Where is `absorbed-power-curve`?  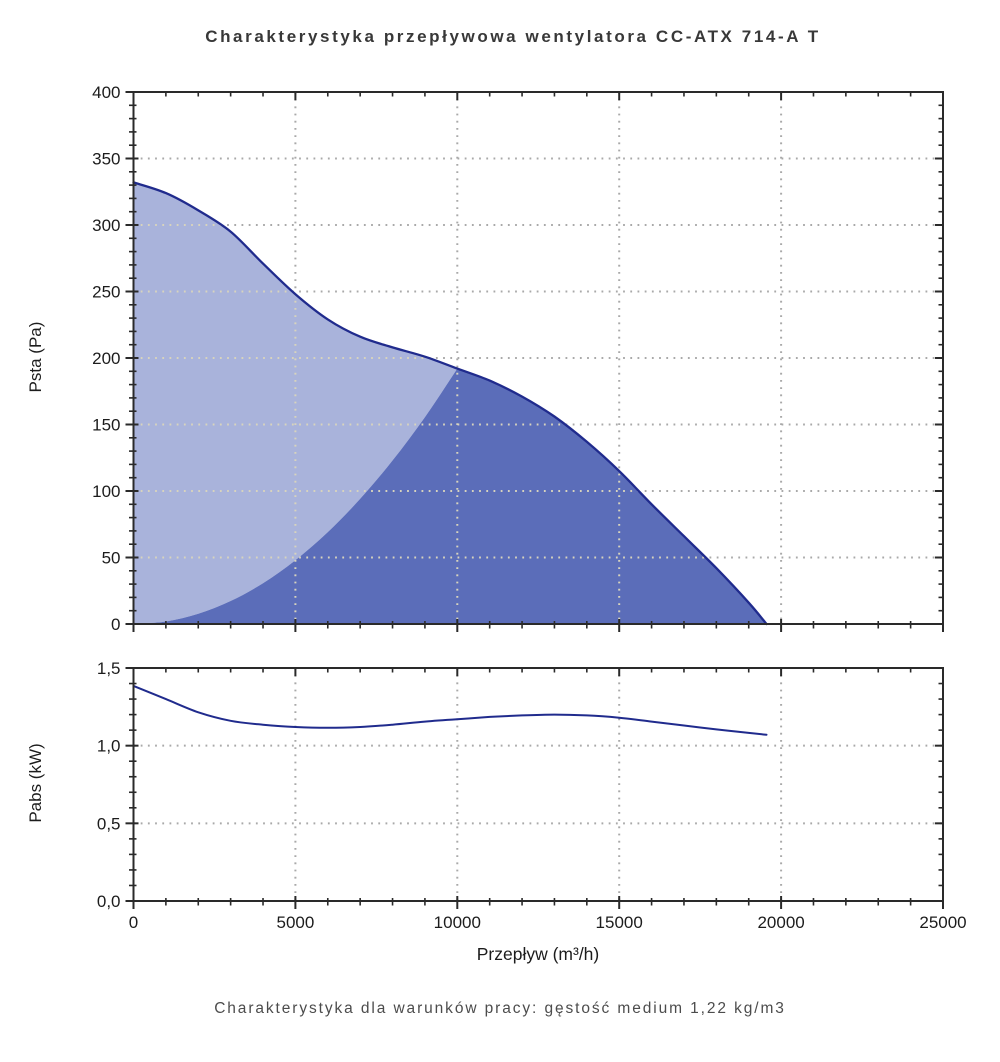 absorbed-power-curve is located at coordinates (450, 710).